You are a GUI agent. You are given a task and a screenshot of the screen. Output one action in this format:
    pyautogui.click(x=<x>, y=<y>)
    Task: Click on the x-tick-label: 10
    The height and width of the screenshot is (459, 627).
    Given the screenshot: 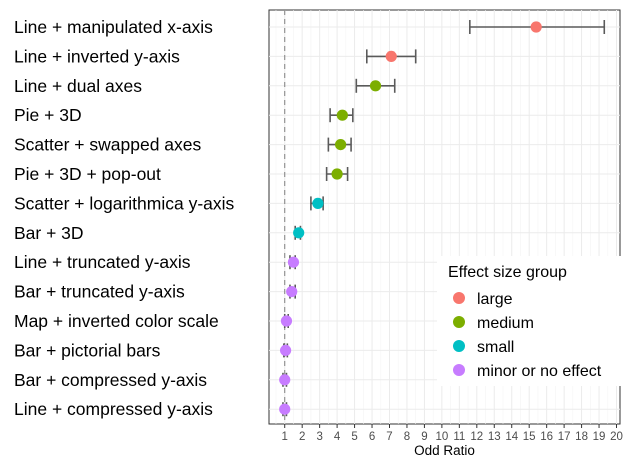 What is the action you would take?
    pyautogui.click(x=441, y=437)
    